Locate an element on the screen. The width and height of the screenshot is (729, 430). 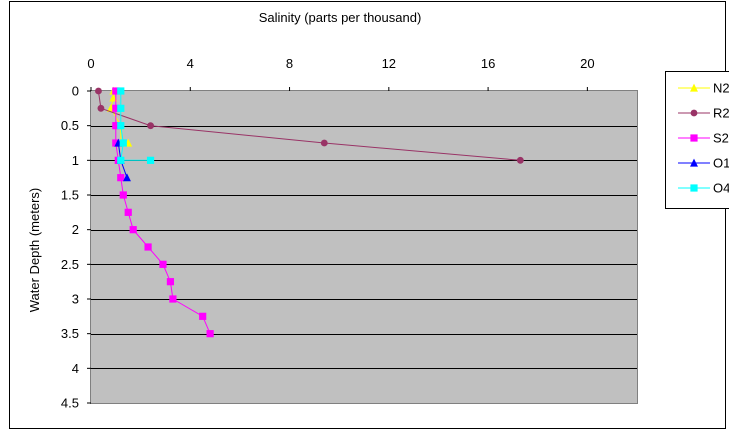
y-axis-title: Water Depth (meters) is located at coordinates (34, 250).